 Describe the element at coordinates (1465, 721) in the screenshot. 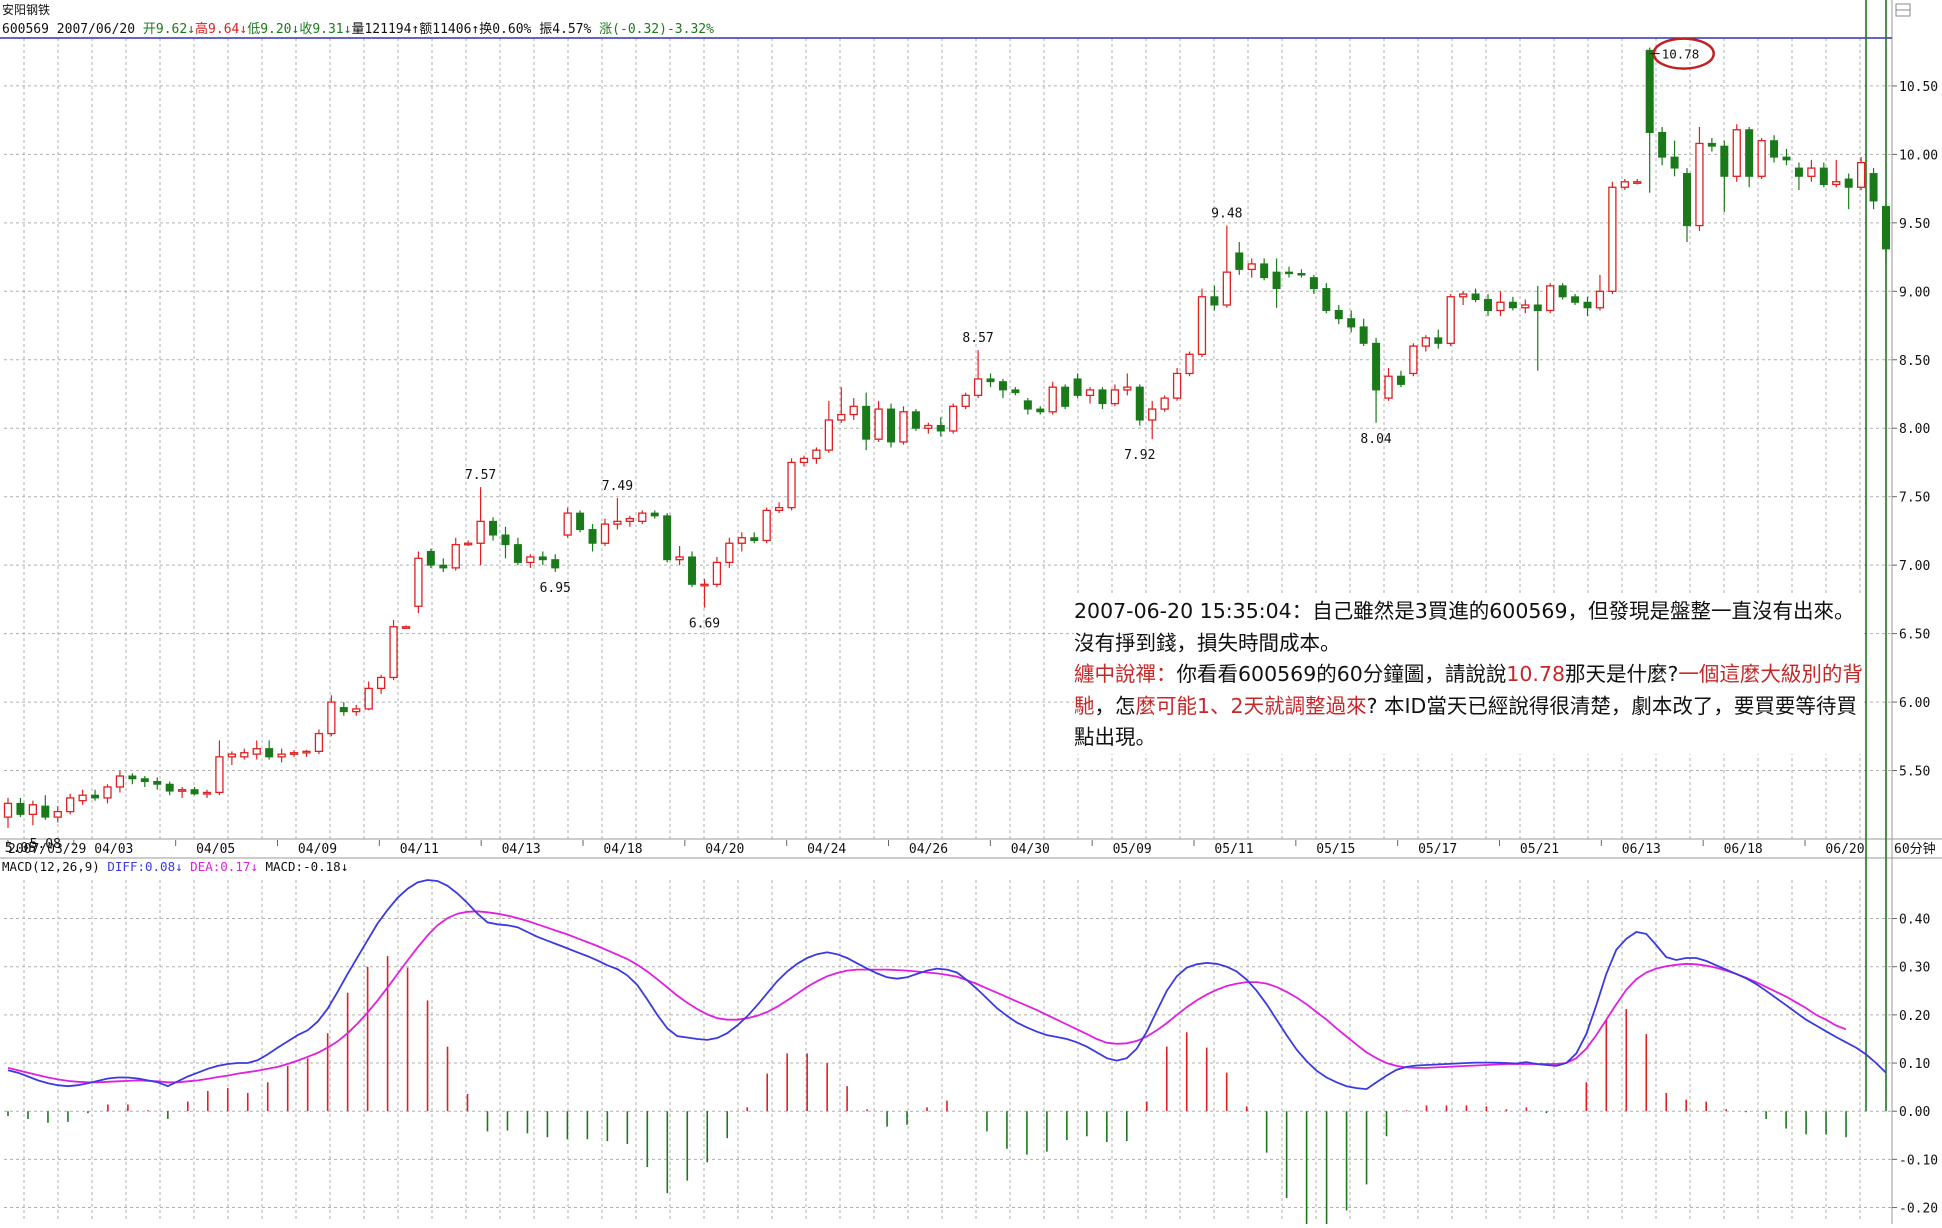

I see `note-line2f: ? 本ID當天已經說得很清楚，劇本改了，要買要等待買點出現。` at that location.